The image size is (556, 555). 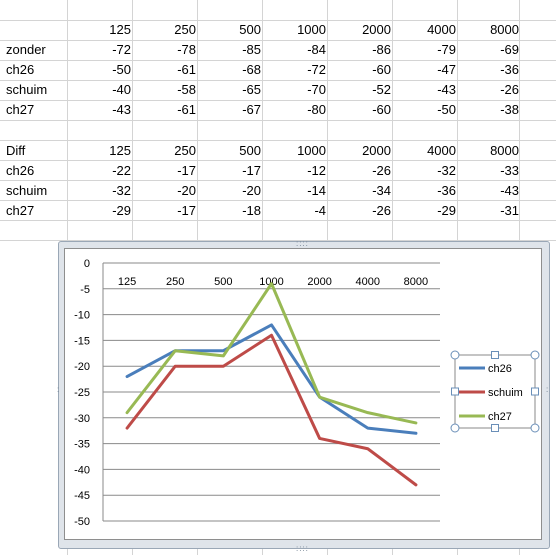 What do you see at coordinates (82, 367) in the screenshot?
I see `y-tick-label: -20` at bounding box center [82, 367].